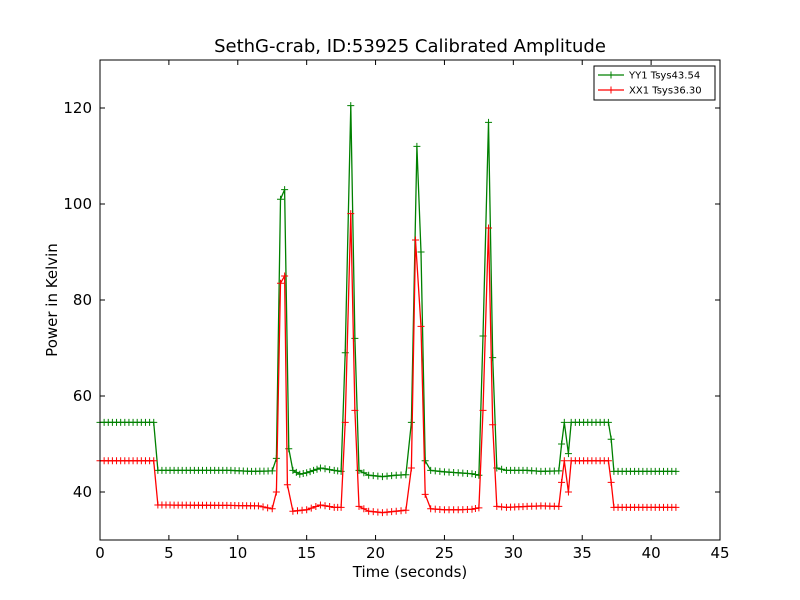 This screenshot has width=800, height=600. Describe the element at coordinates (82, 492) in the screenshot. I see `y-tick-label: 40` at that location.